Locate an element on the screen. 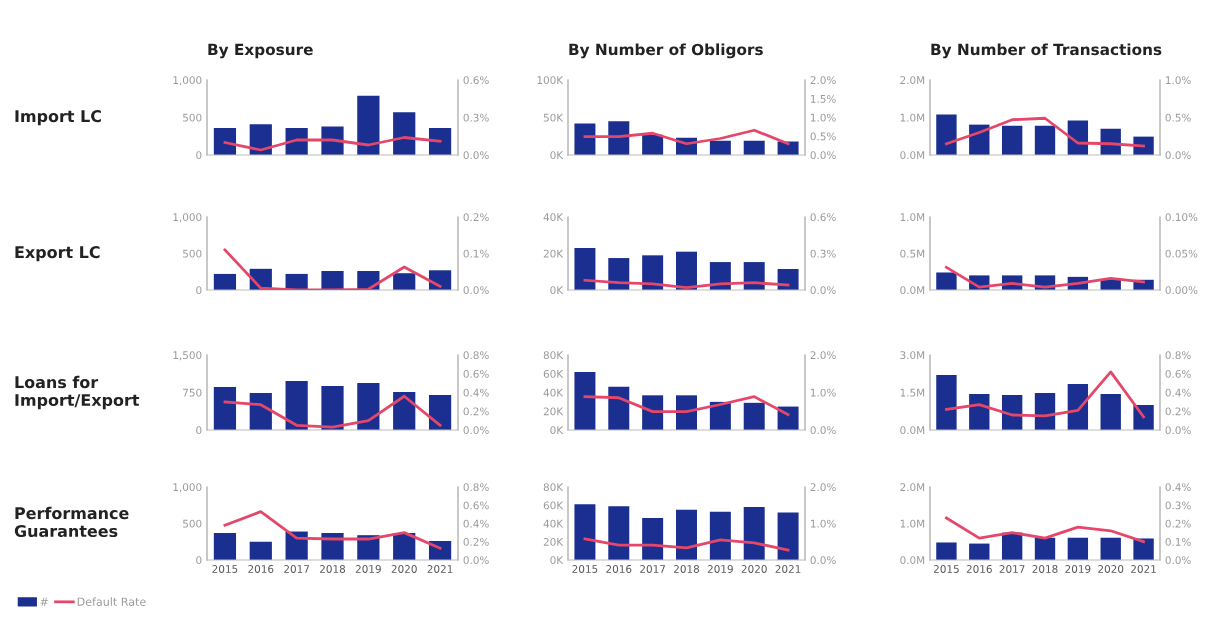 The image size is (1209, 627). chart-title: By Number of Transactions is located at coordinates (1046, 51).